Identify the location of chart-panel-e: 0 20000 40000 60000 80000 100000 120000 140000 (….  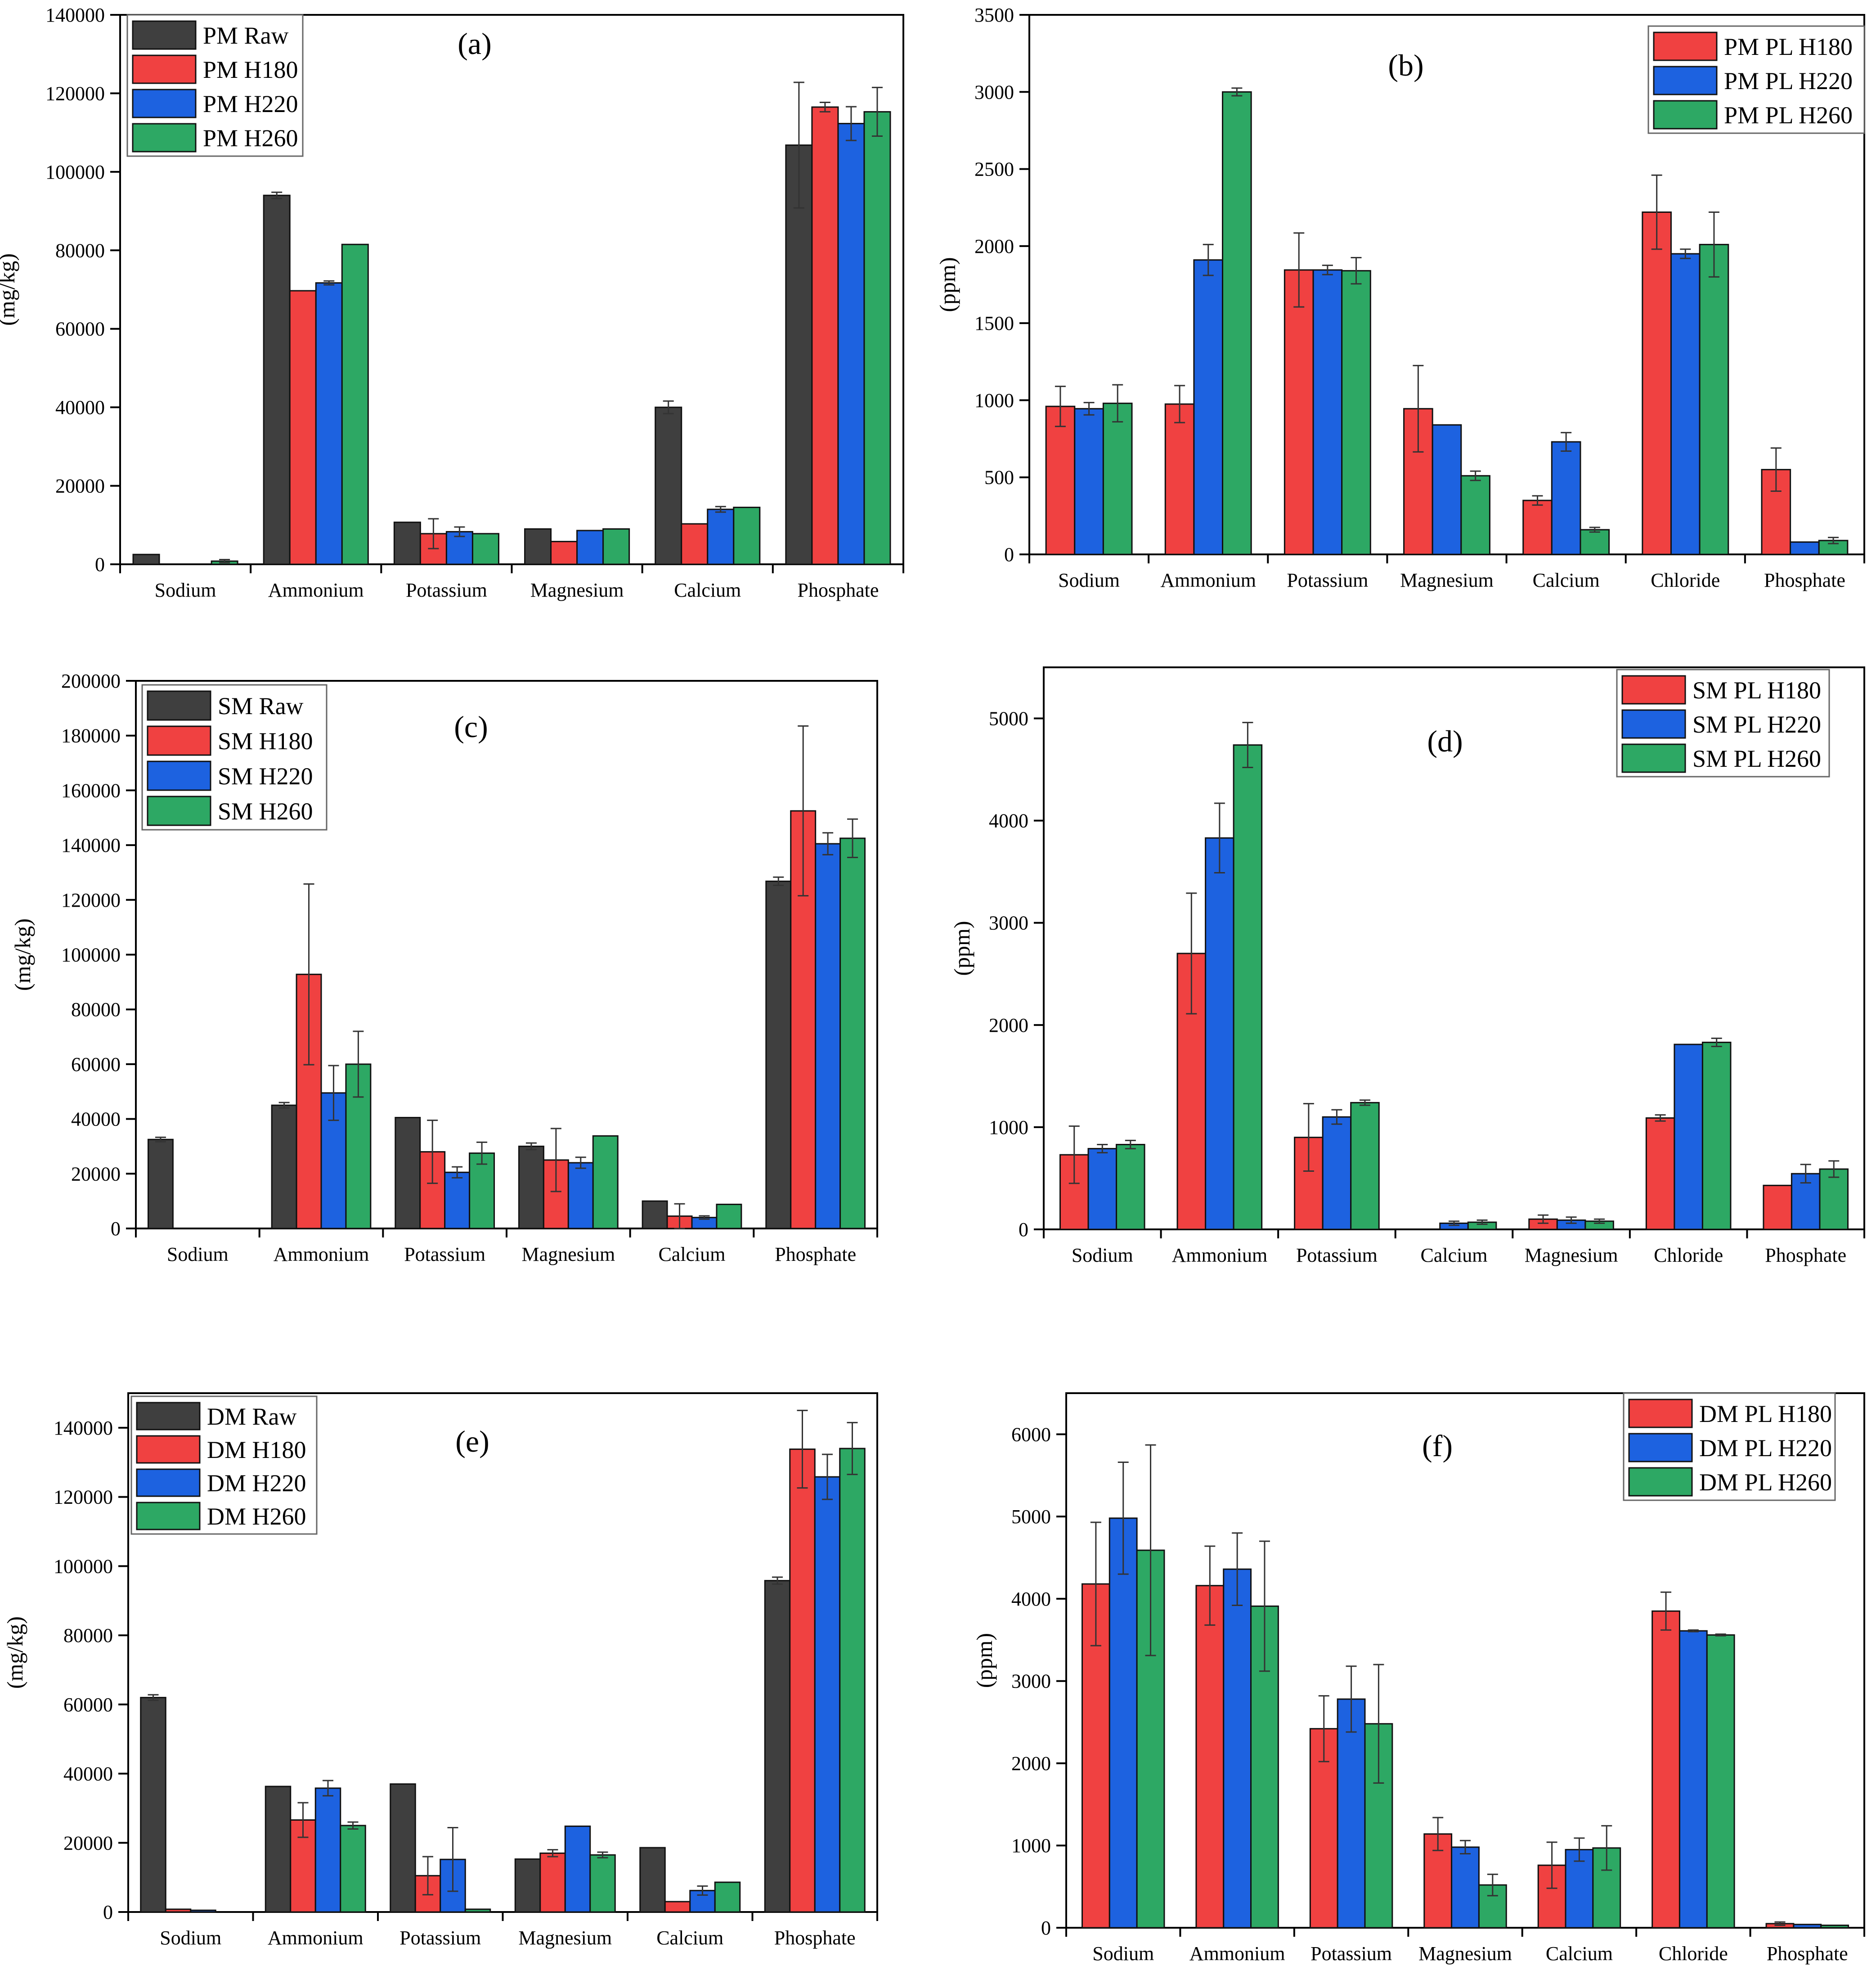
(440, 1670).